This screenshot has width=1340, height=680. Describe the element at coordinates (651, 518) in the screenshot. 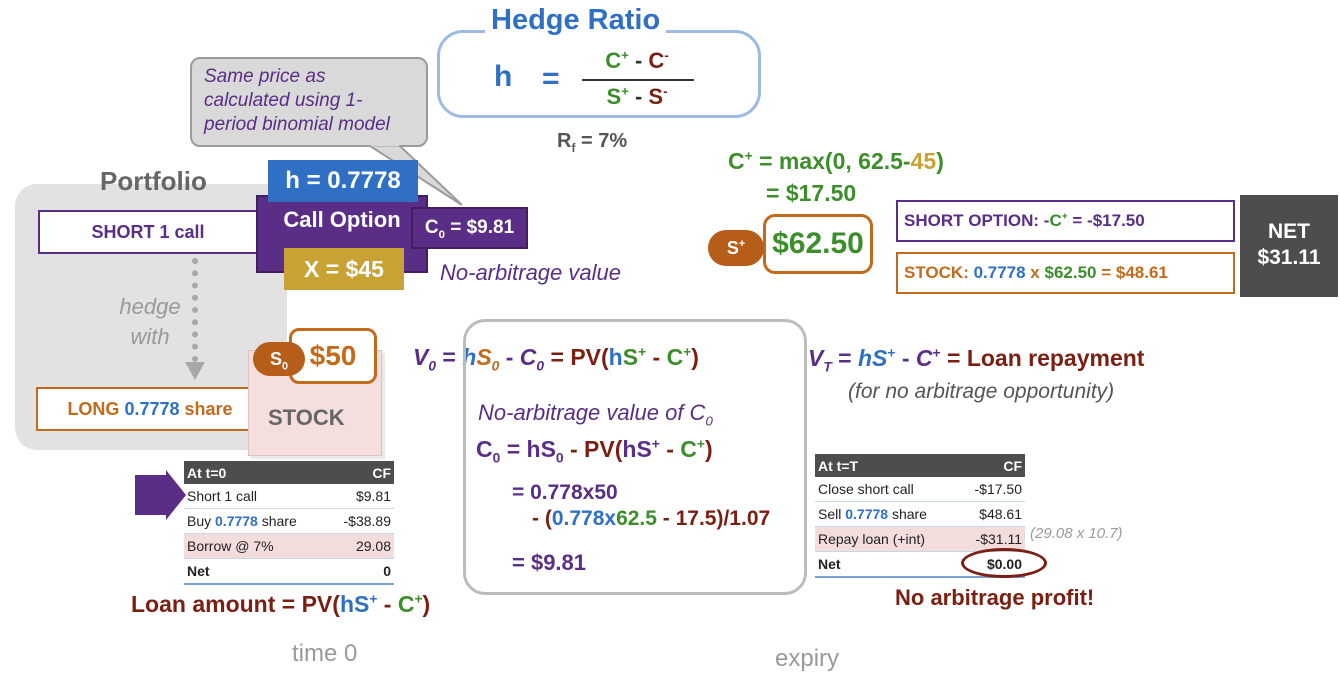

I see `calc-step-2: - (0.778x62.5 - 17.5)/1.07` at that location.